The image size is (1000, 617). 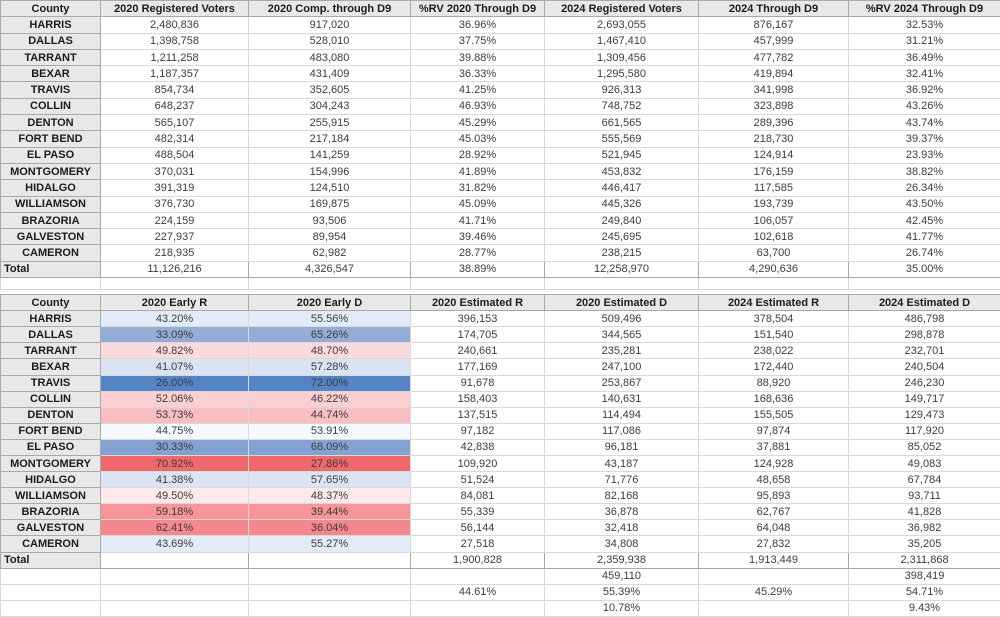 What do you see at coordinates (174, 9) in the screenshot?
I see `column-header: 2020 Registered Voters` at bounding box center [174, 9].